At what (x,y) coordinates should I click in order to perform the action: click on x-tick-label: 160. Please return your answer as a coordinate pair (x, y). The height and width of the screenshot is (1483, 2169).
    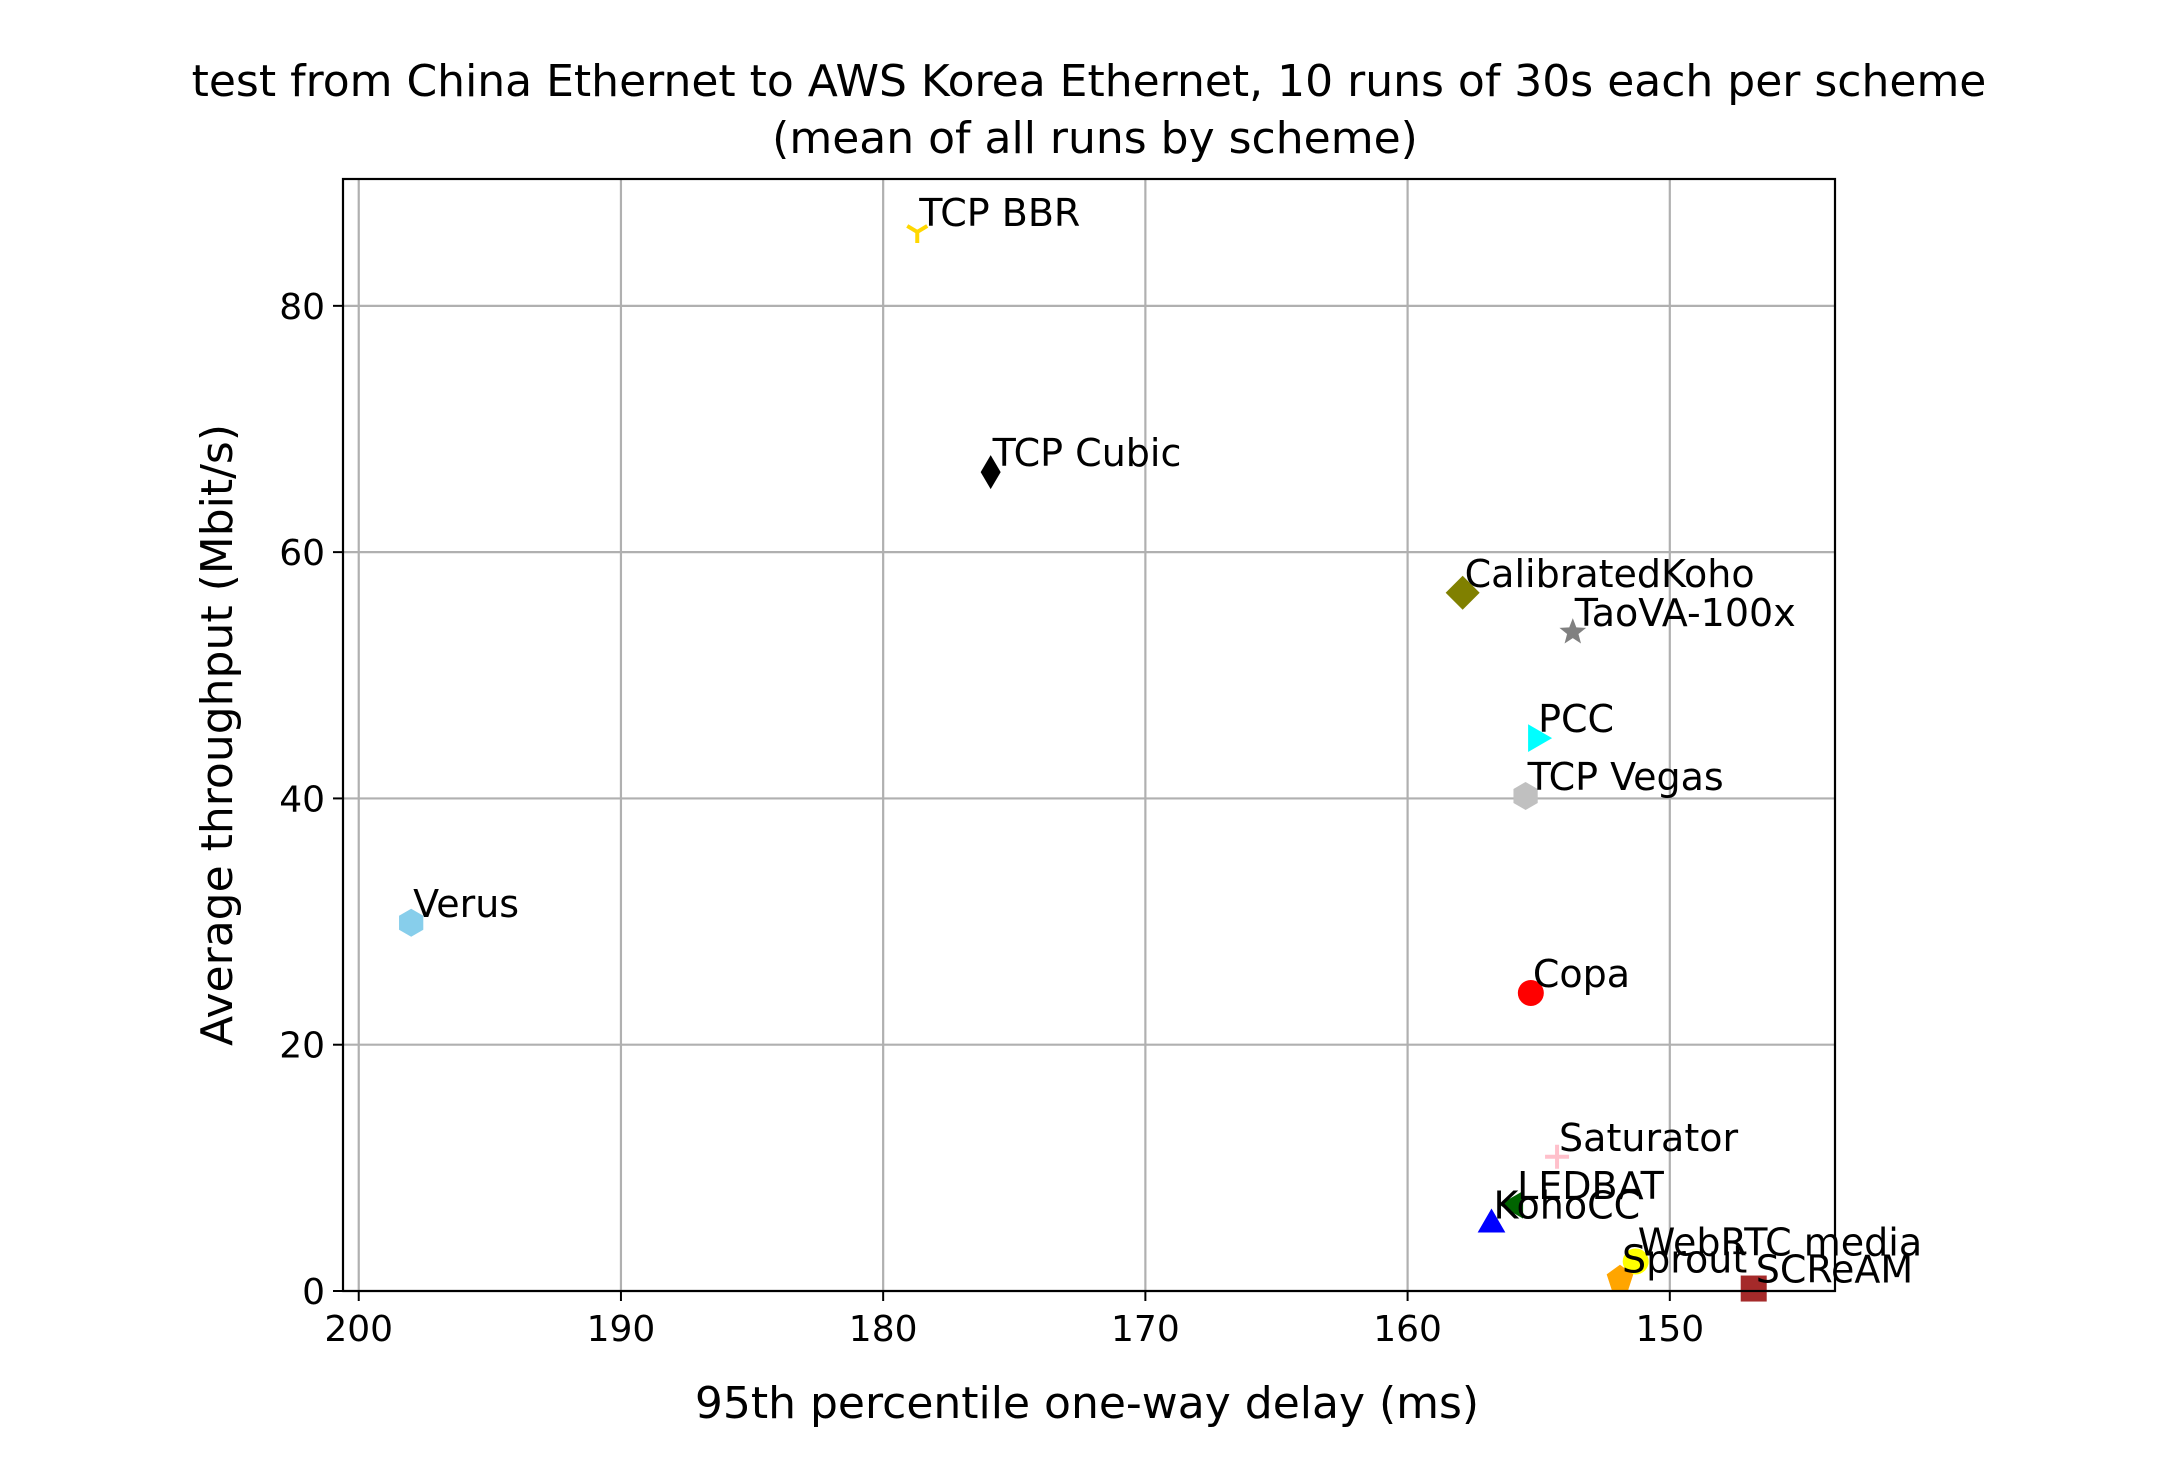
    Looking at the image, I should click on (1407, 1329).